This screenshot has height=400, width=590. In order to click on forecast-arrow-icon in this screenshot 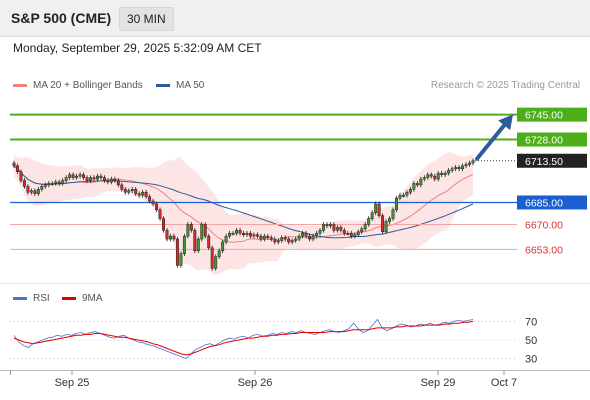, I will do `click(506, 122)`.